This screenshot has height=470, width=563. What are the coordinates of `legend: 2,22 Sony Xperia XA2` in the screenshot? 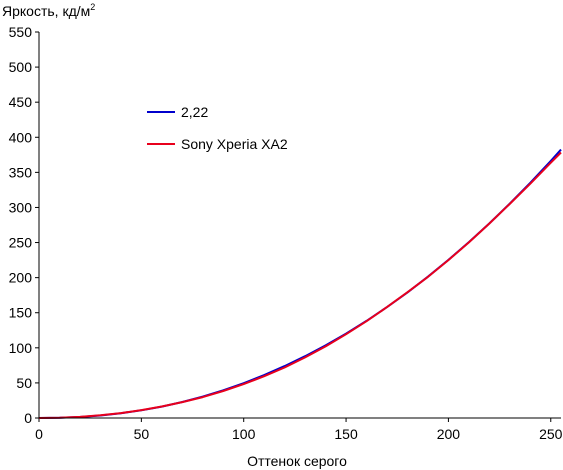 It's located at (217, 128).